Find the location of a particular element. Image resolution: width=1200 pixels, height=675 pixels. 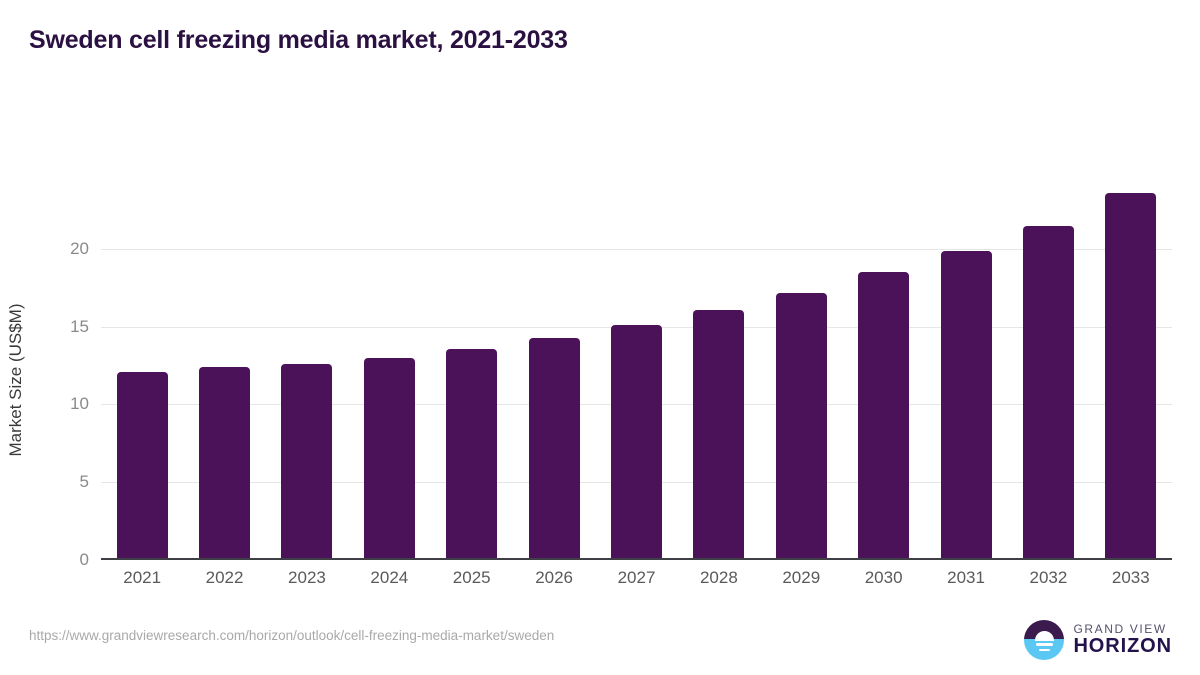

y-axis-tick-label: 0 is located at coordinates (84, 559).